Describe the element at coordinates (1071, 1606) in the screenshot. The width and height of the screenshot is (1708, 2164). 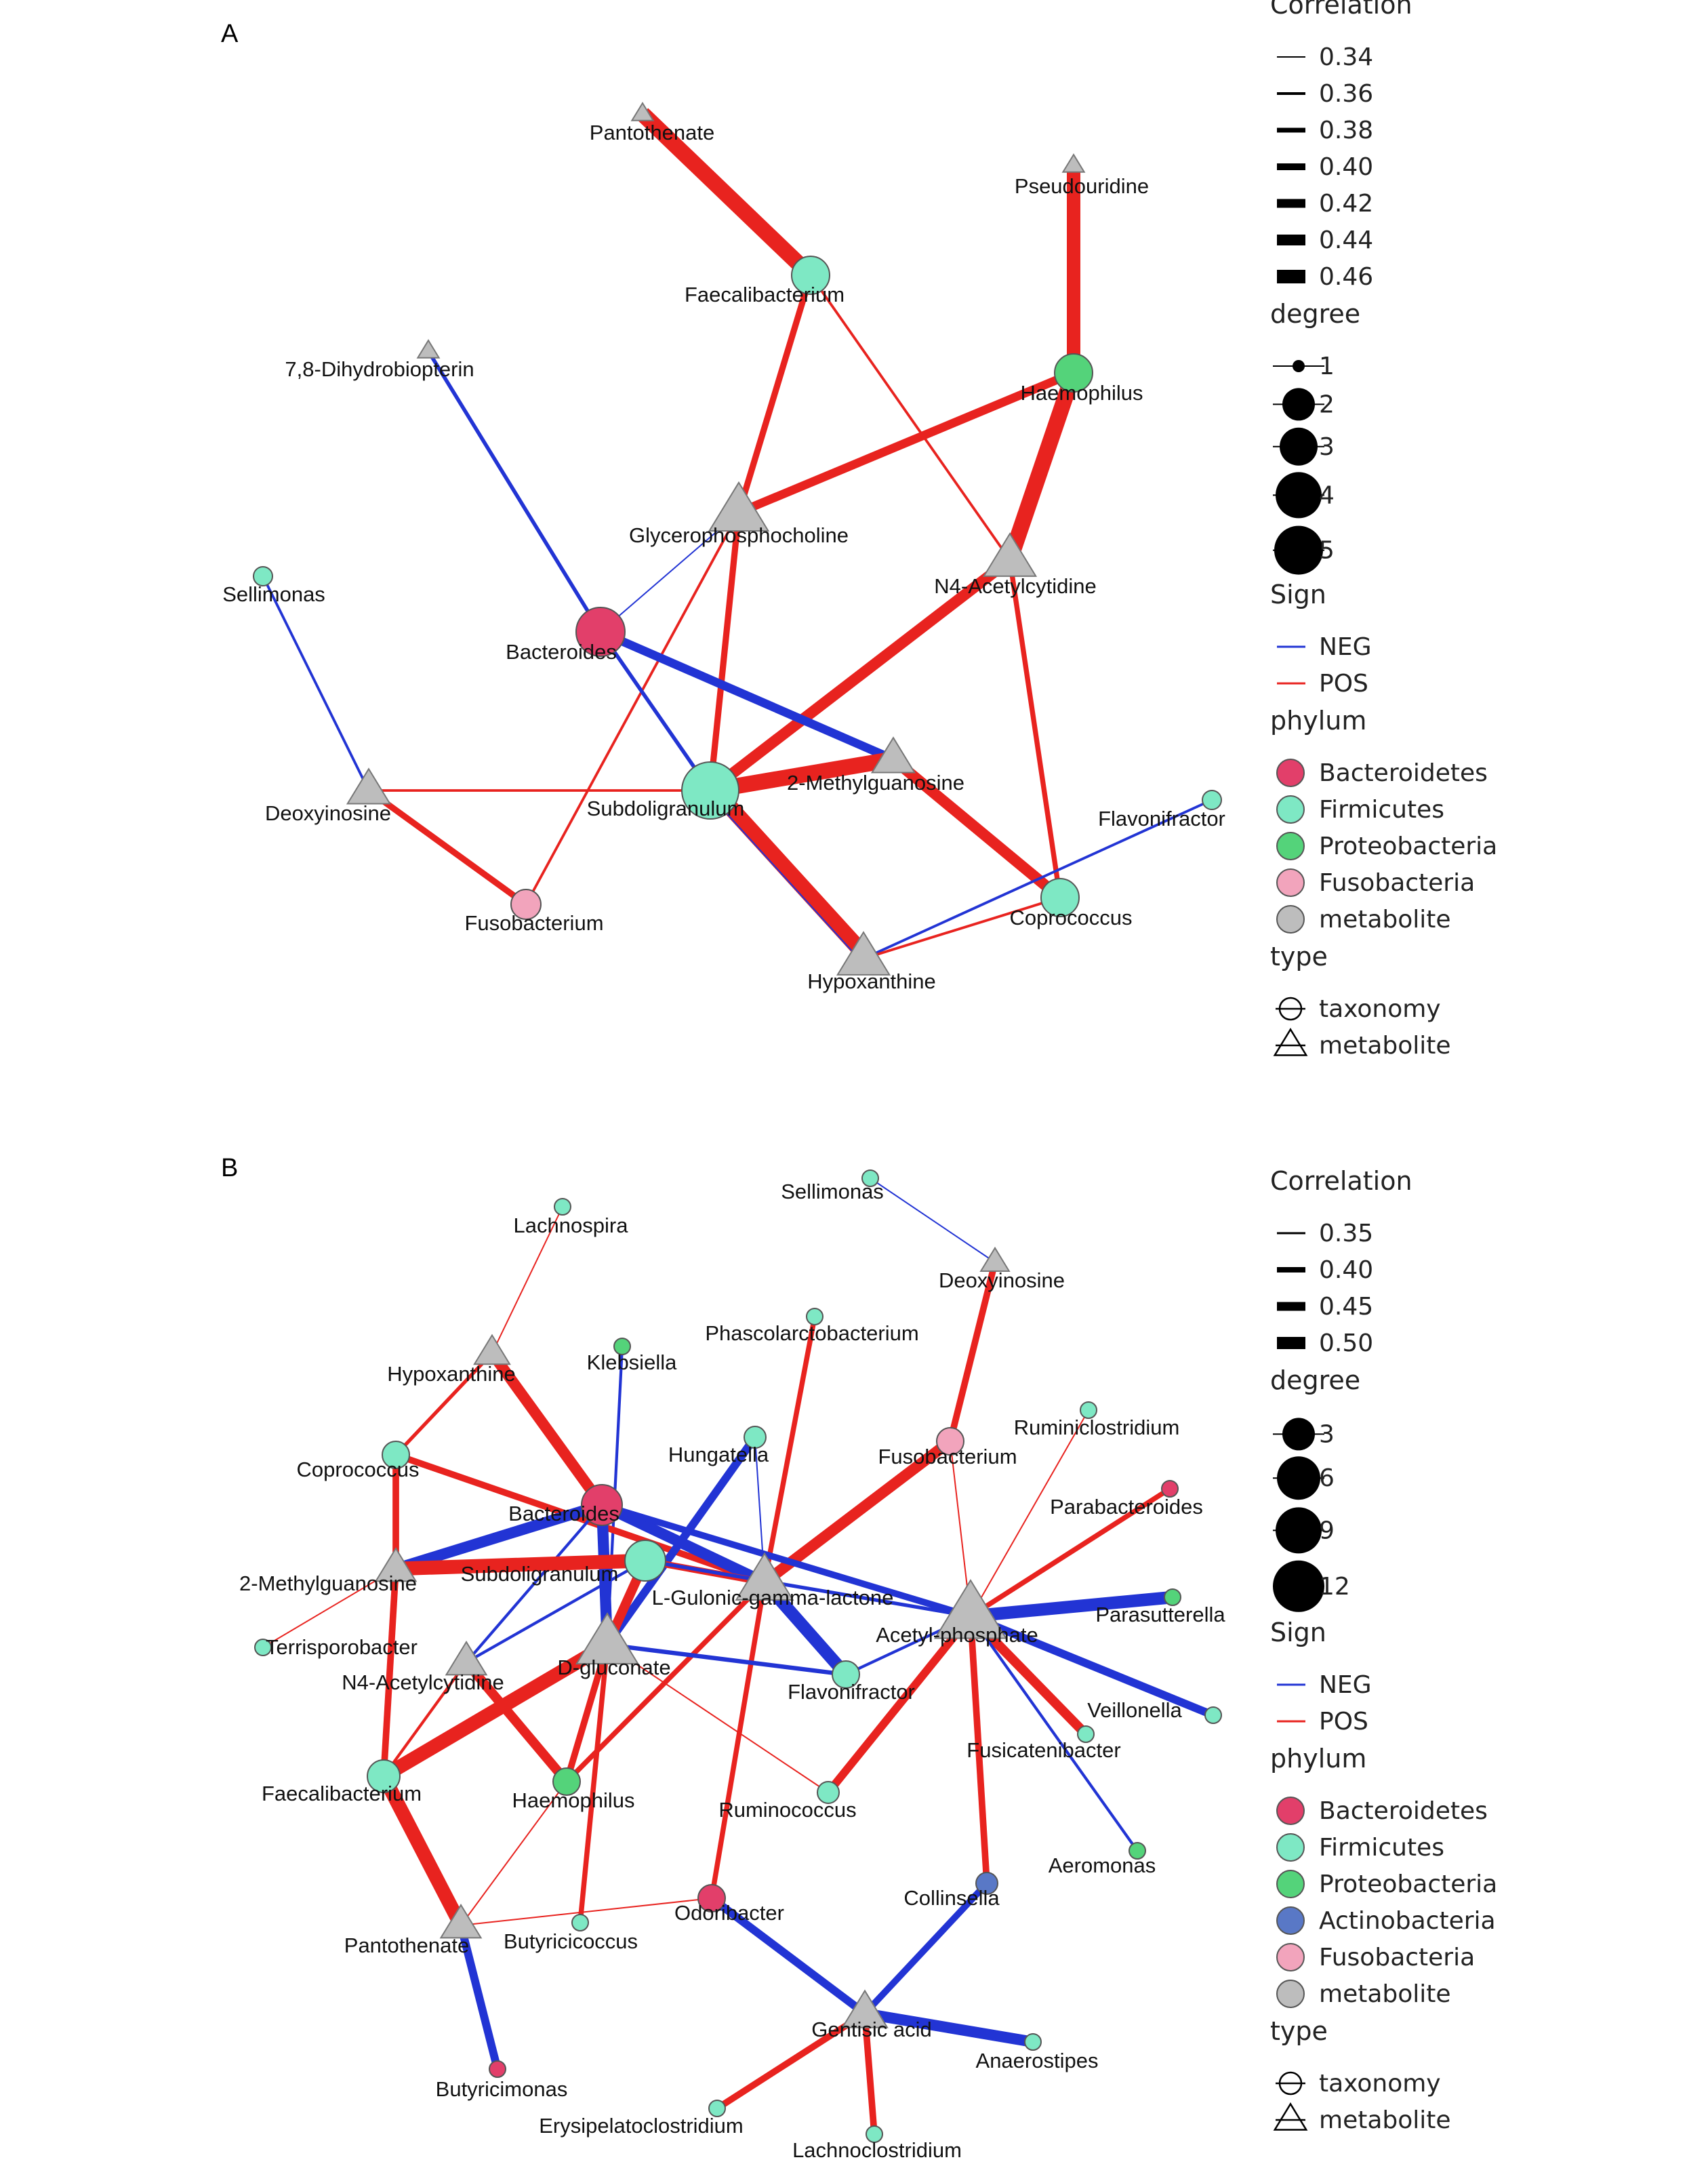
I see `edge-acetylphosphate-parasutterella` at that location.